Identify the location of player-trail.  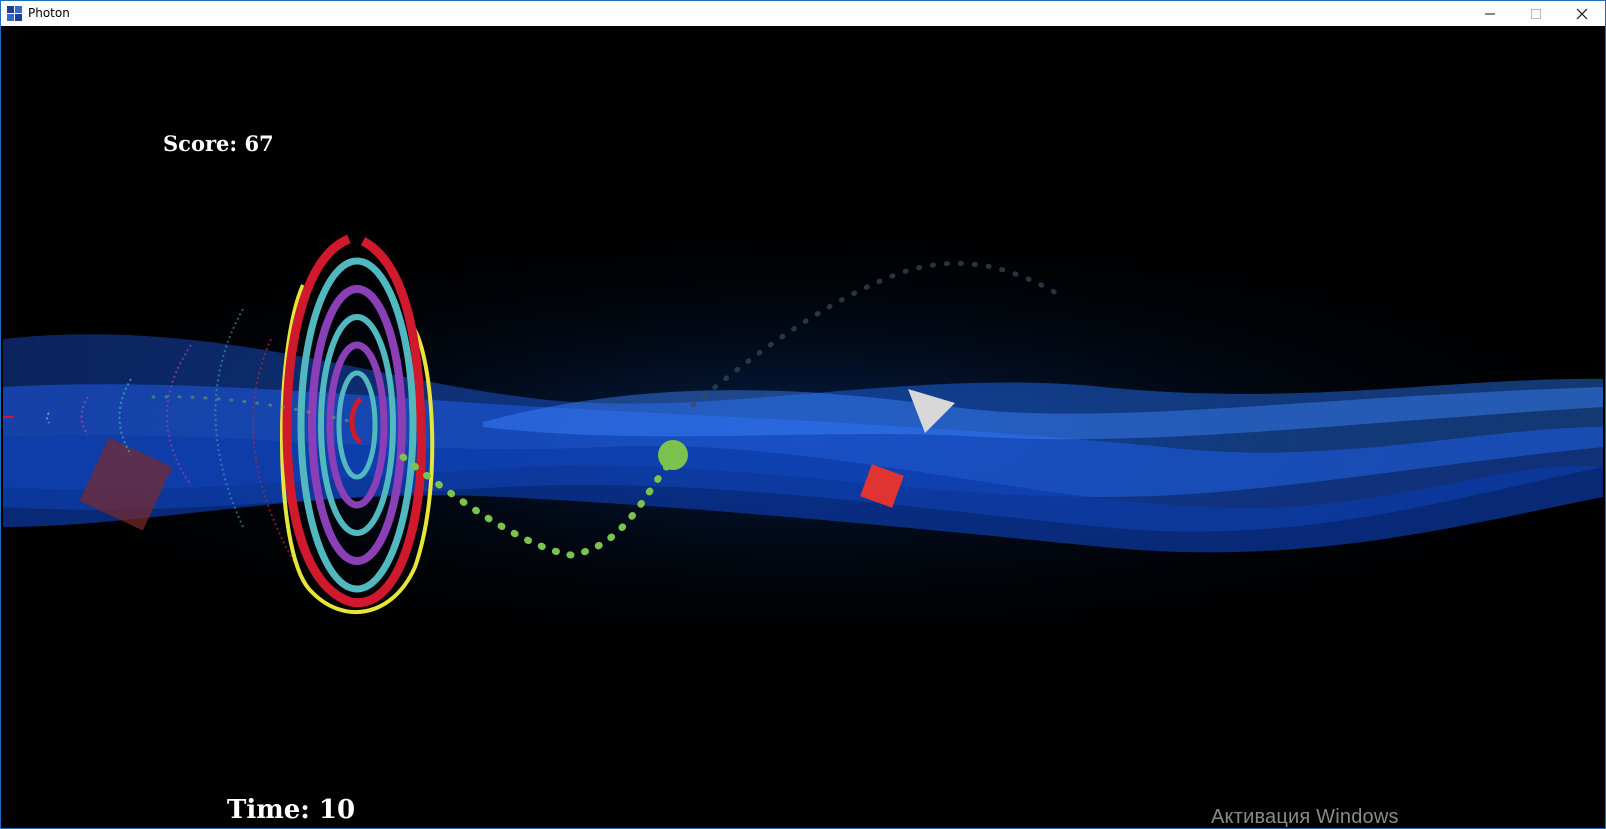
(535, 506).